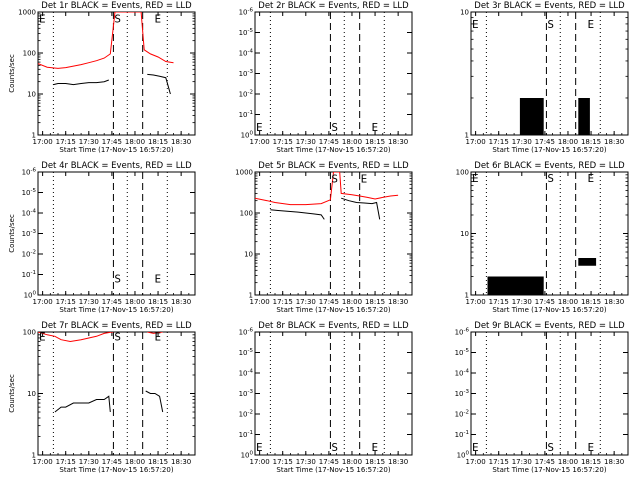  I want to click on panel-title: Det 9r BLACK = Events, RED = LLD, so click(549, 326).